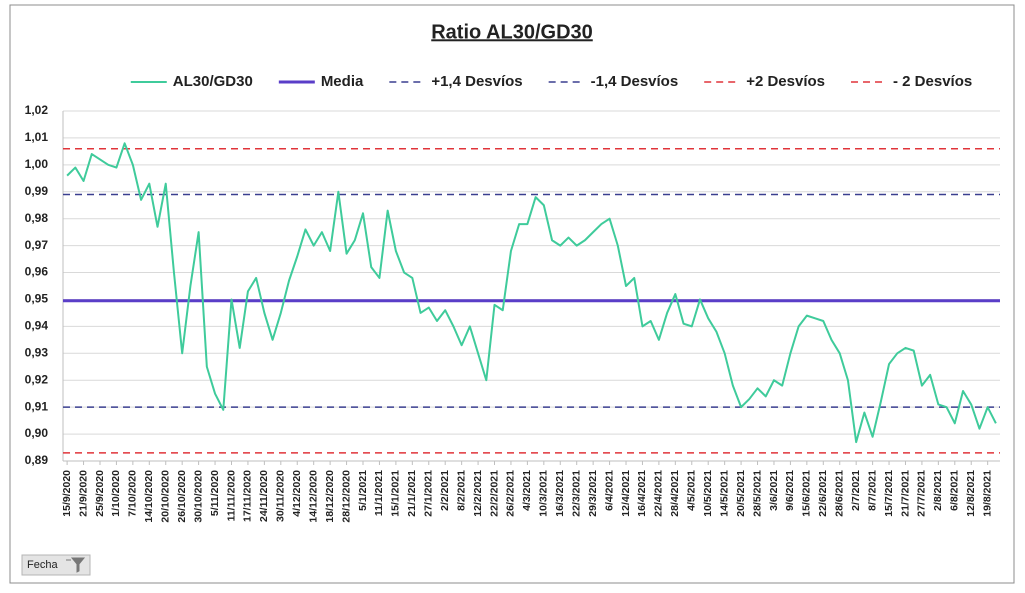 This screenshot has width=1025, height=593. I want to click on x-tick-label: 28/5/2021, so click(757, 493).